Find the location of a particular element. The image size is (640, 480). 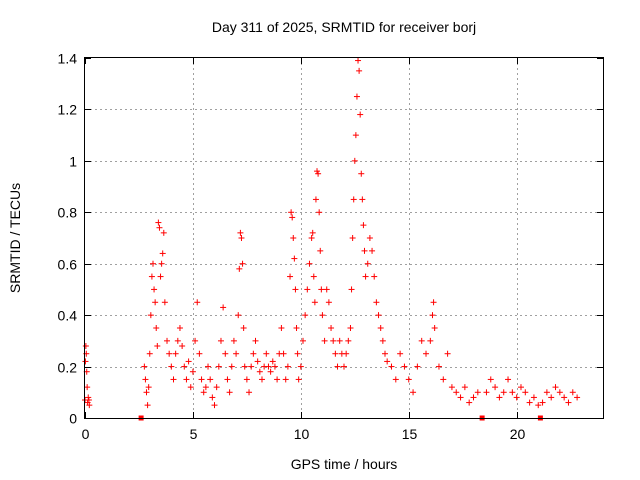

y-axis-label: SRMTID / TECUs is located at coordinates (15, 238).